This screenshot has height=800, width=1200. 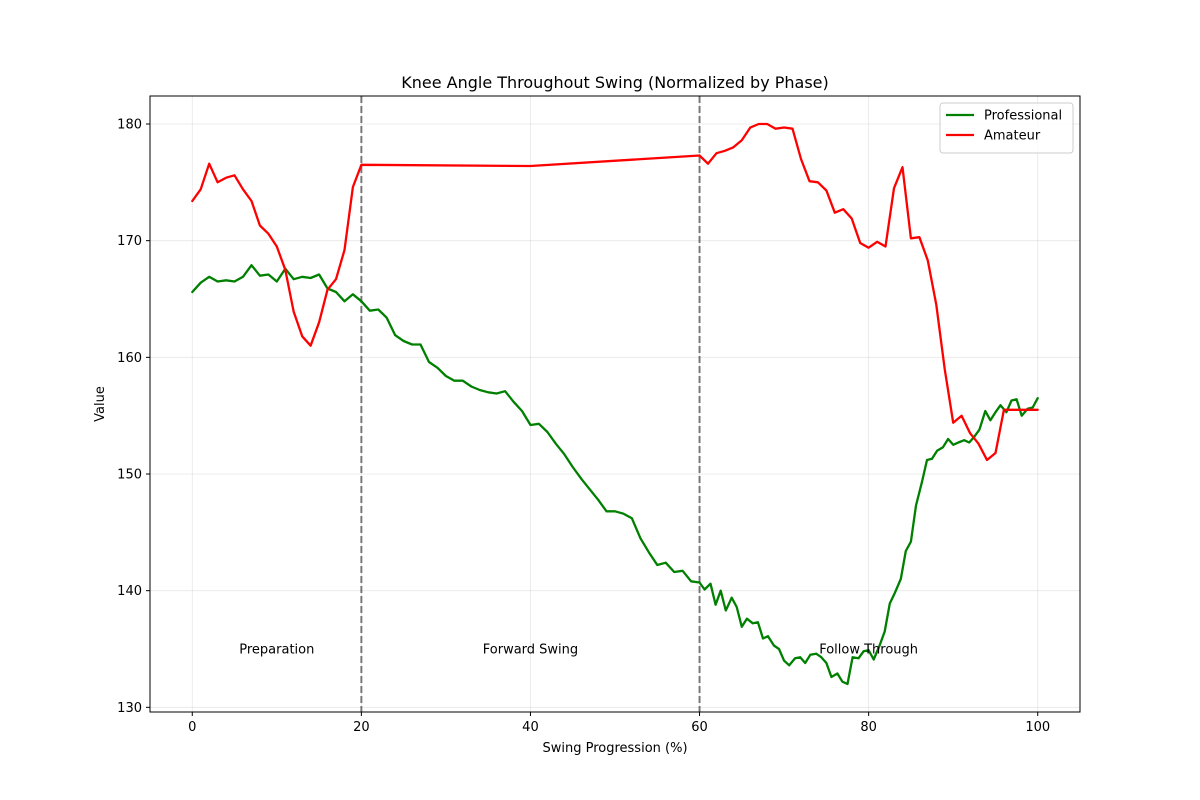 I want to click on phase-labels: Preparation Forward Swing Follow Through, so click(x=578, y=650).